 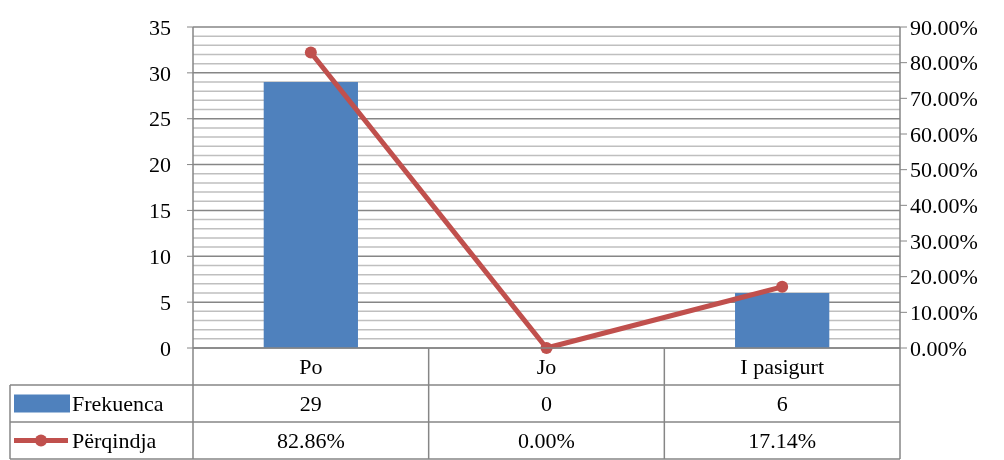 I want to click on data-label: 82.86%, so click(x=310, y=441).